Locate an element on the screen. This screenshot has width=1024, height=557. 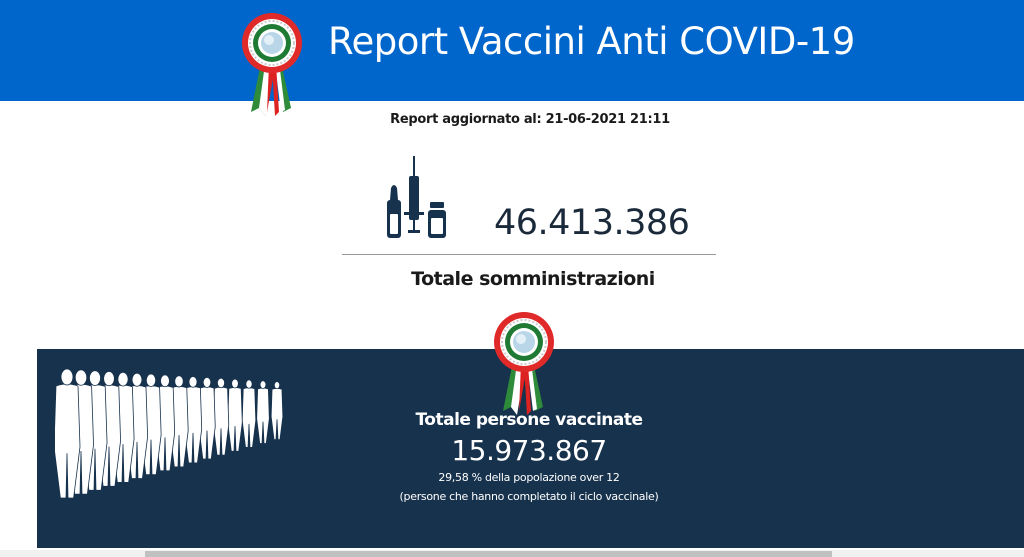
divider is located at coordinates (529, 254).